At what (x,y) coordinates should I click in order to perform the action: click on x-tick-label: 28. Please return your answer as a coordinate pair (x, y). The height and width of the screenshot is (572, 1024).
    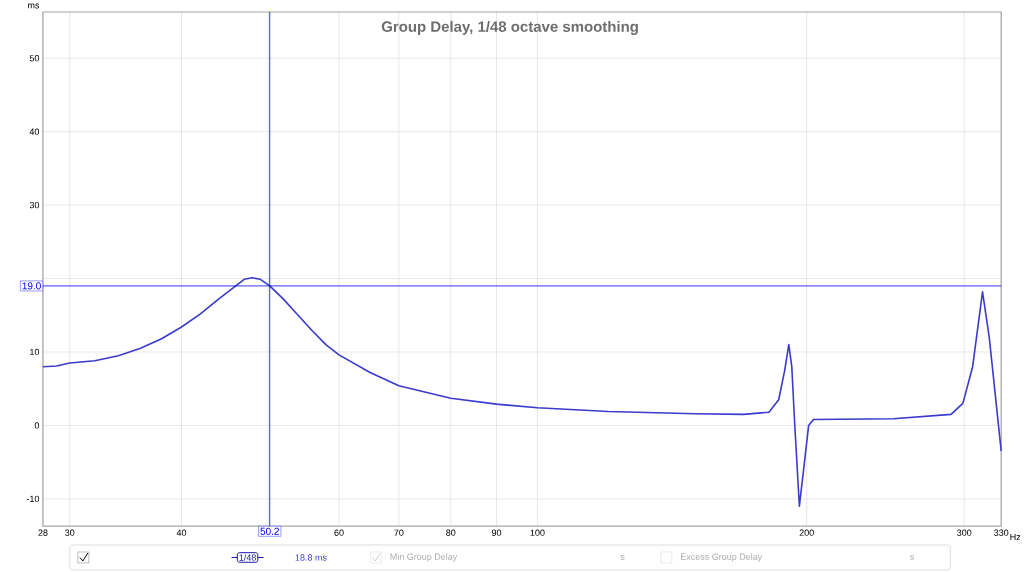
    Looking at the image, I should click on (43, 532).